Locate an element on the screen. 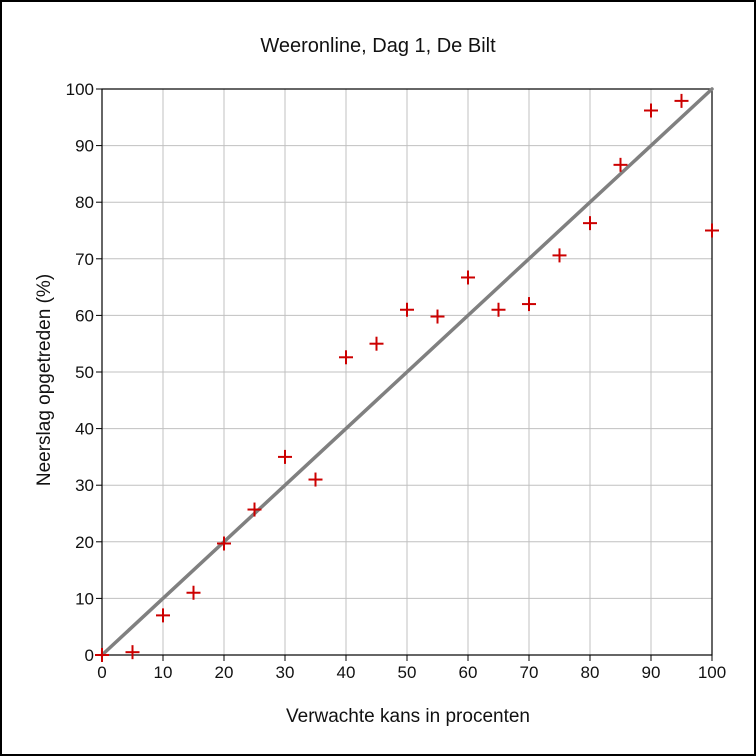  y-tick-label: 10 is located at coordinates (84, 598).